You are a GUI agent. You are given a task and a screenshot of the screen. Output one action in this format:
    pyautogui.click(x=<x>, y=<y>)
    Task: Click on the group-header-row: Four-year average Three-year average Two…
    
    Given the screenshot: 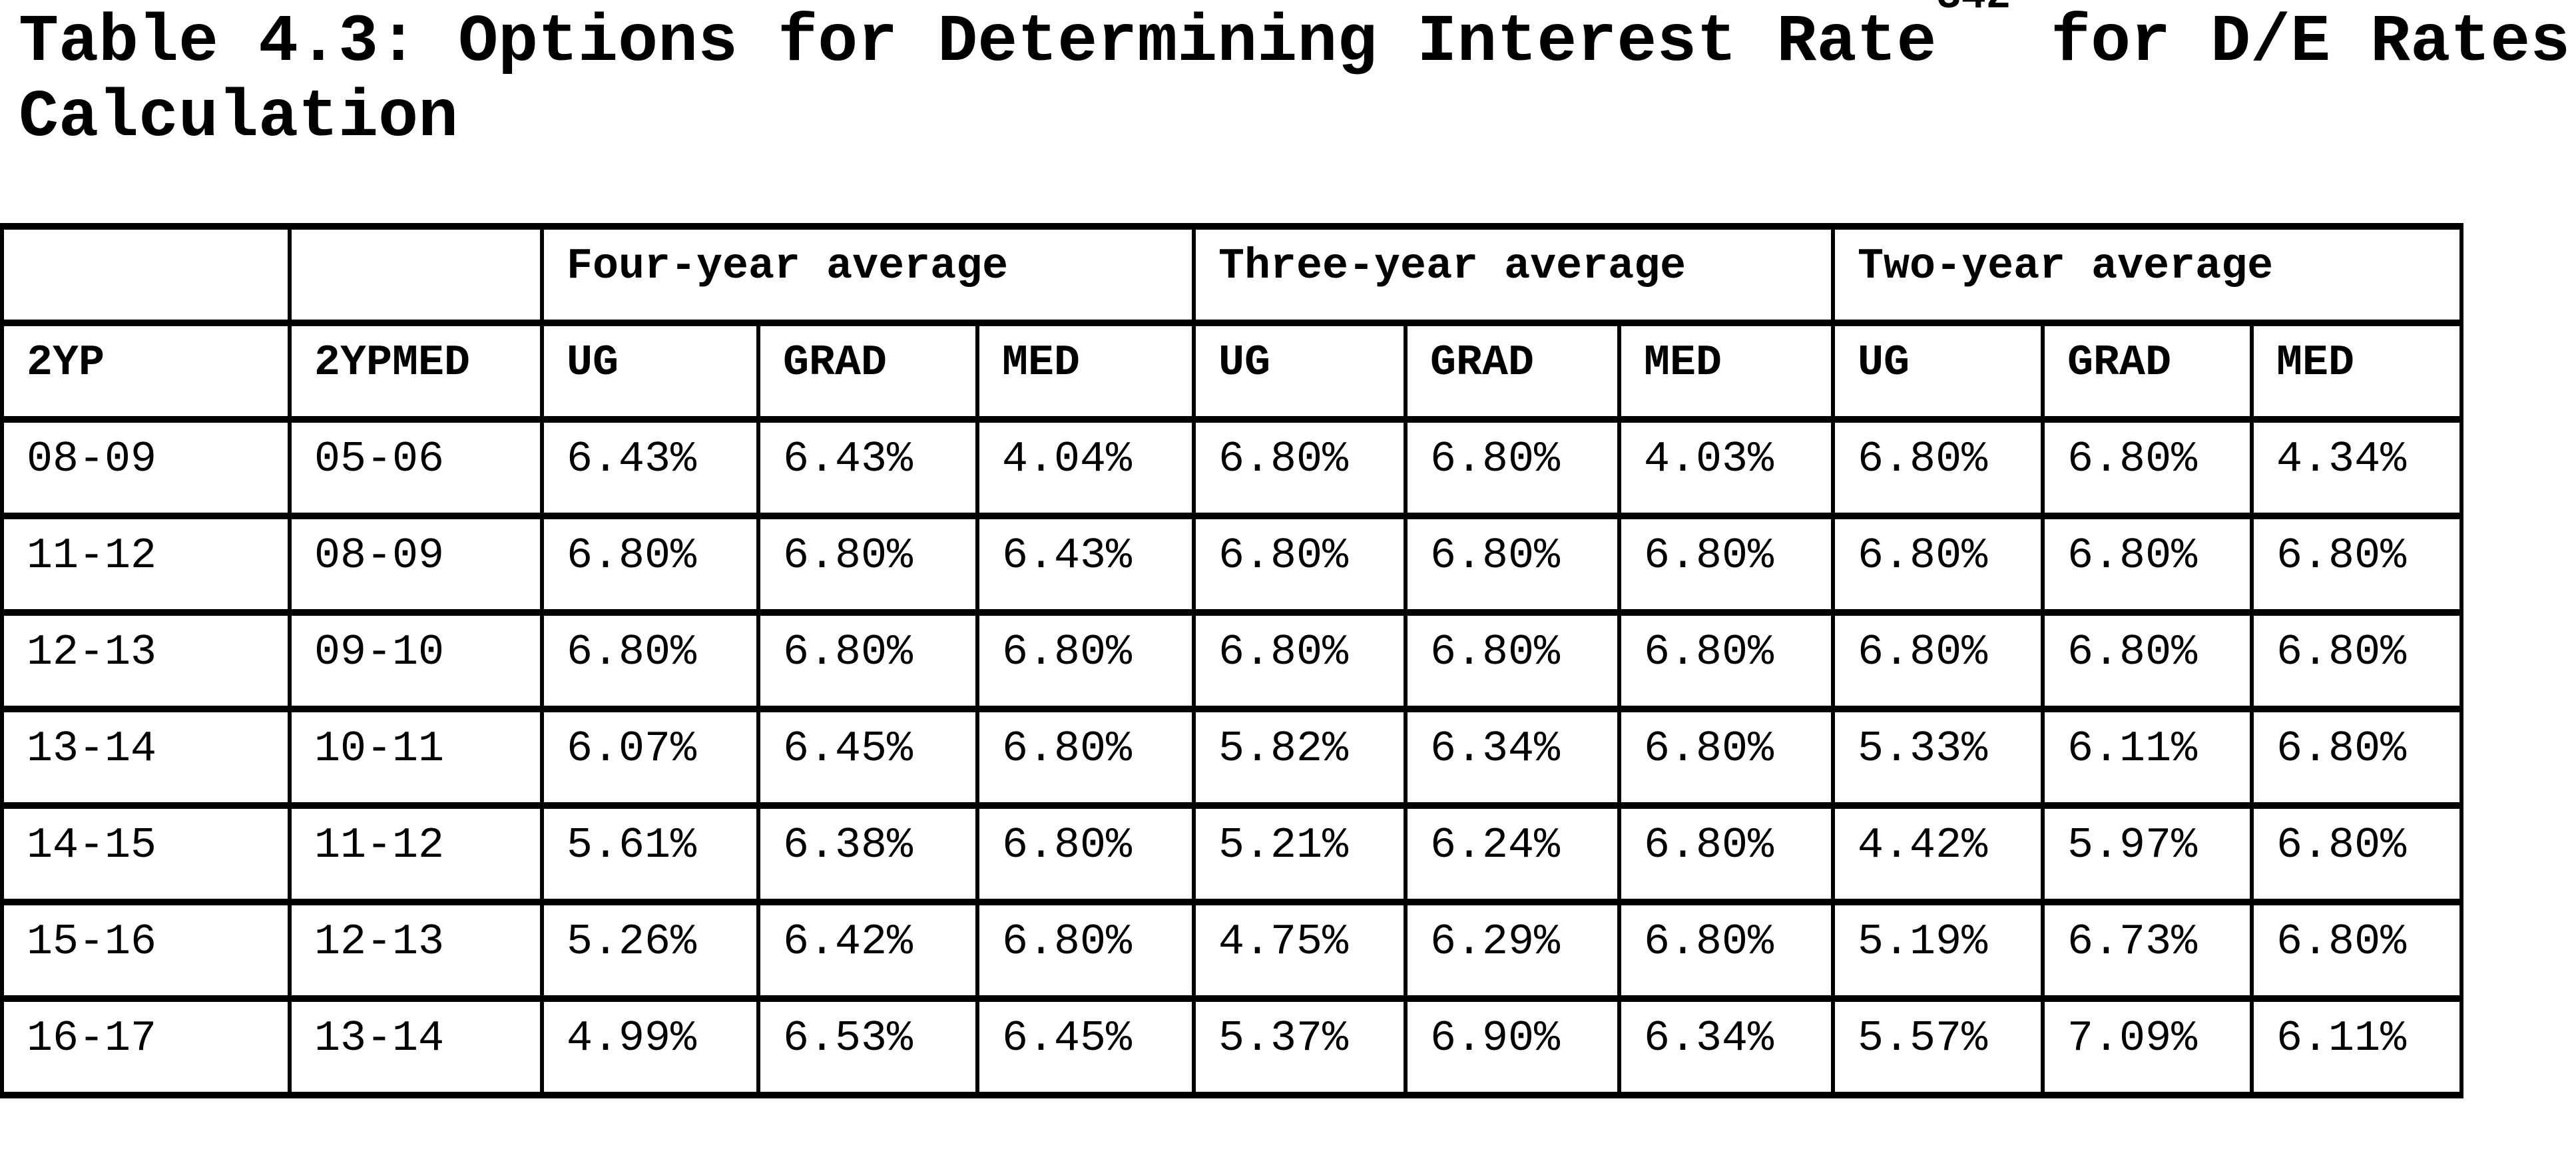 What is the action you would take?
    pyautogui.click(x=1232, y=274)
    